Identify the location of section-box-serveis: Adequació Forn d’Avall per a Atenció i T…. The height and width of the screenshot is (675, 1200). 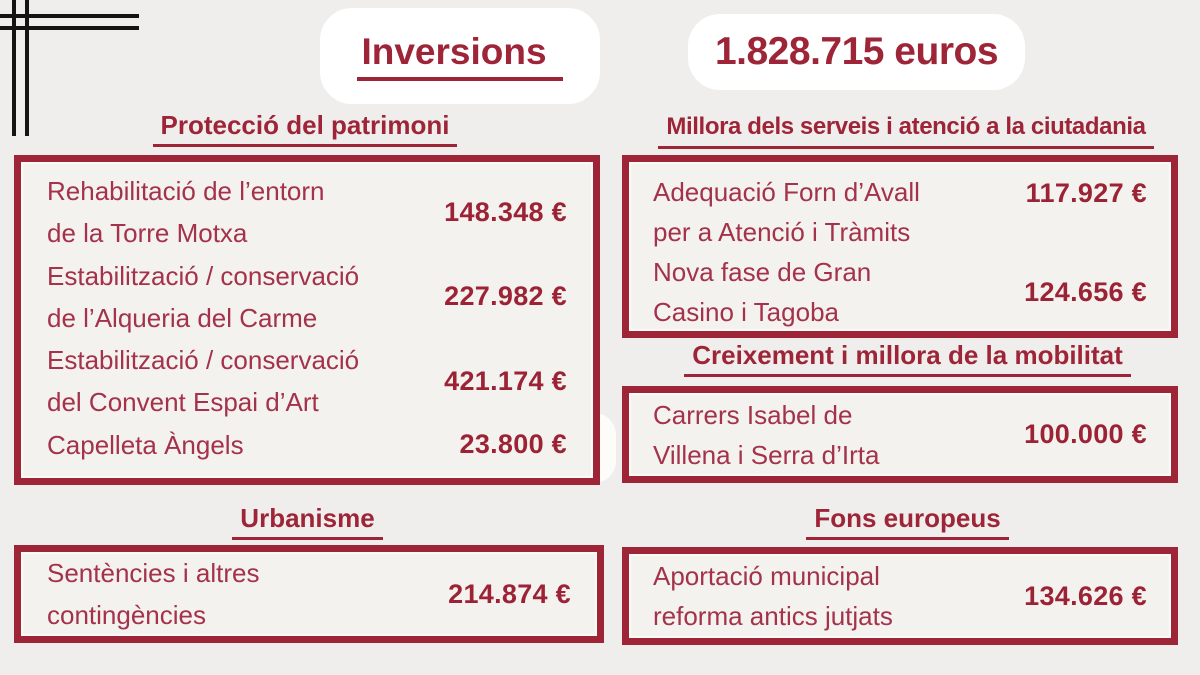
(900, 246).